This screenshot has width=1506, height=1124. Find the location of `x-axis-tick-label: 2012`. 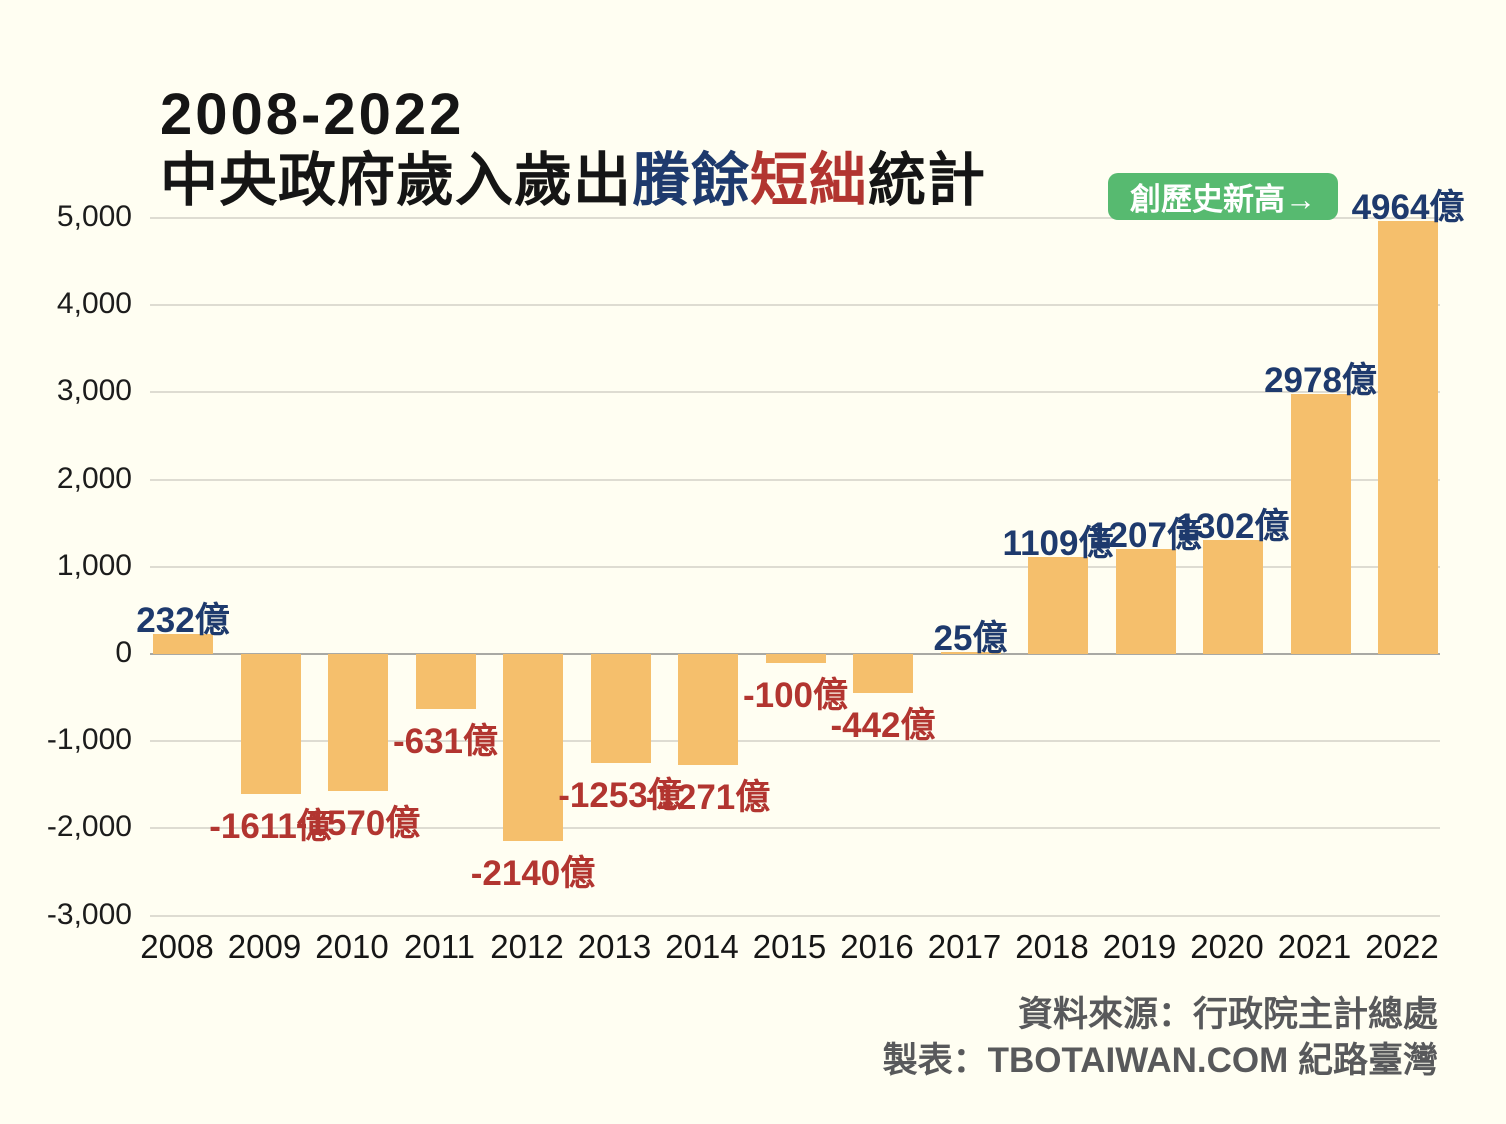

x-axis-tick-label: 2012 is located at coordinates (527, 946).